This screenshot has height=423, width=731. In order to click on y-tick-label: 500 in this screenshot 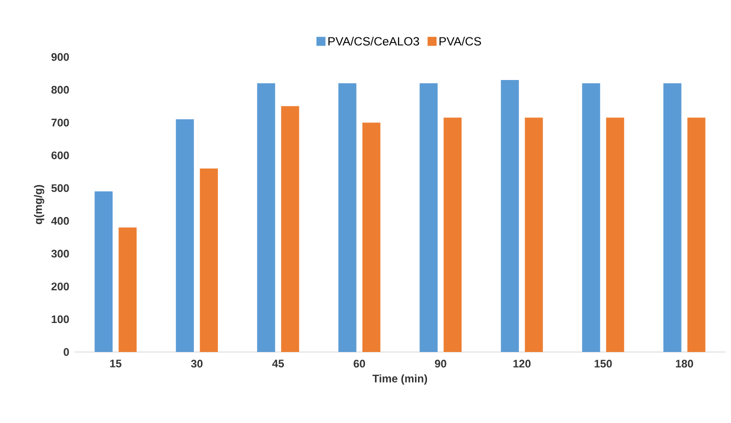, I will do `click(60, 188)`.